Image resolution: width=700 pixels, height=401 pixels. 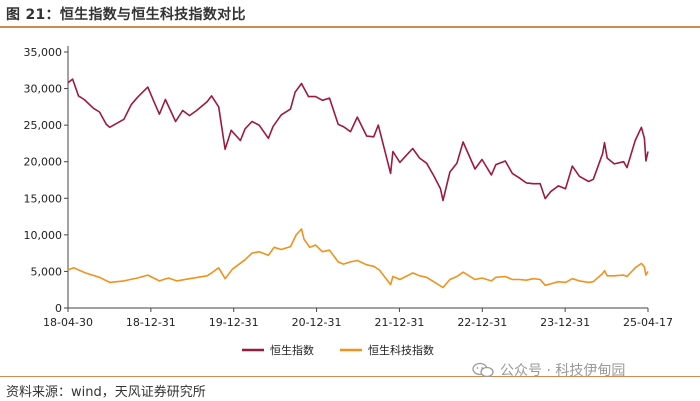 I want to click on x-tick-label: 21-12-31, so click(x=399, y=322).